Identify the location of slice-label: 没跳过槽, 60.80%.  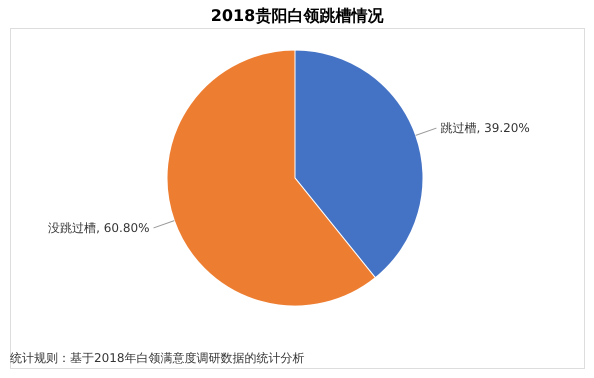
(99, 227).